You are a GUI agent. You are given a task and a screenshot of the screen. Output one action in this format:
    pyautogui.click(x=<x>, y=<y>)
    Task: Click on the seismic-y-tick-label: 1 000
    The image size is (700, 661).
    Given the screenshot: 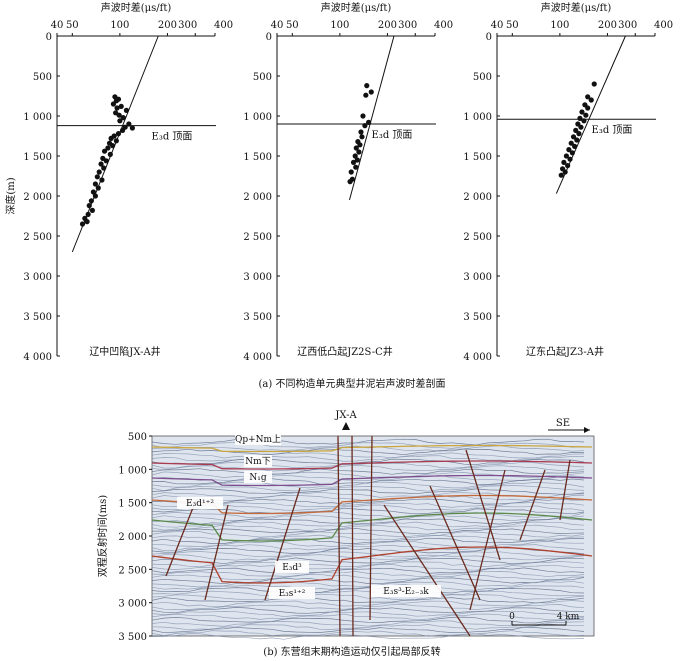 What is the action you would take?
    pyautogui.click(x=132, y=470)
    